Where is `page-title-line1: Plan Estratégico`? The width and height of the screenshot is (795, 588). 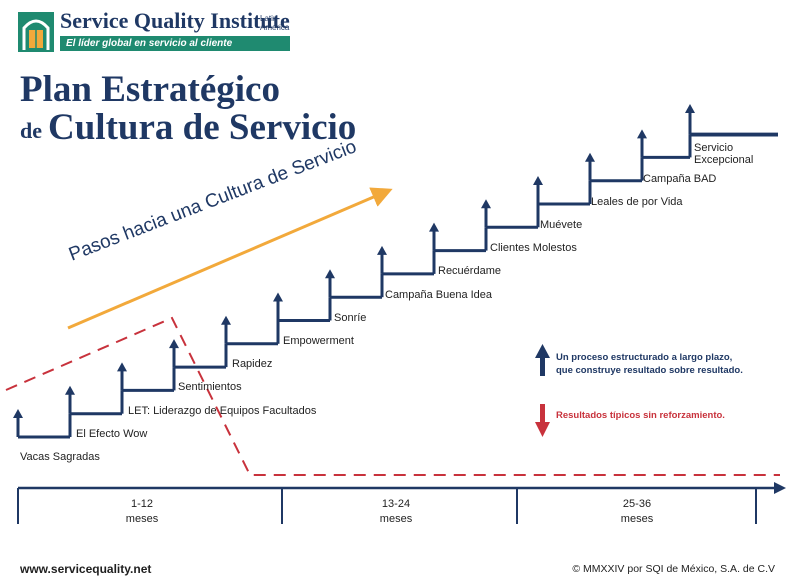 page-title-line1: Plan Estratégico is located at coordinates (150, 89).